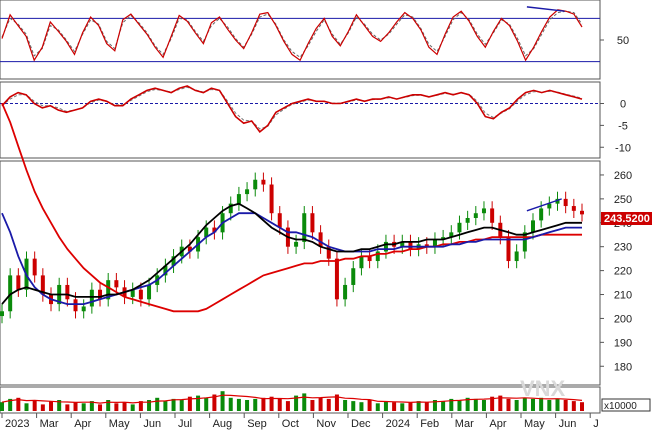  What do you see at coordinates (398, 424) in the screenshot?
I see `x-axis-tick-label: 2024` at bounding box center [398, 424].